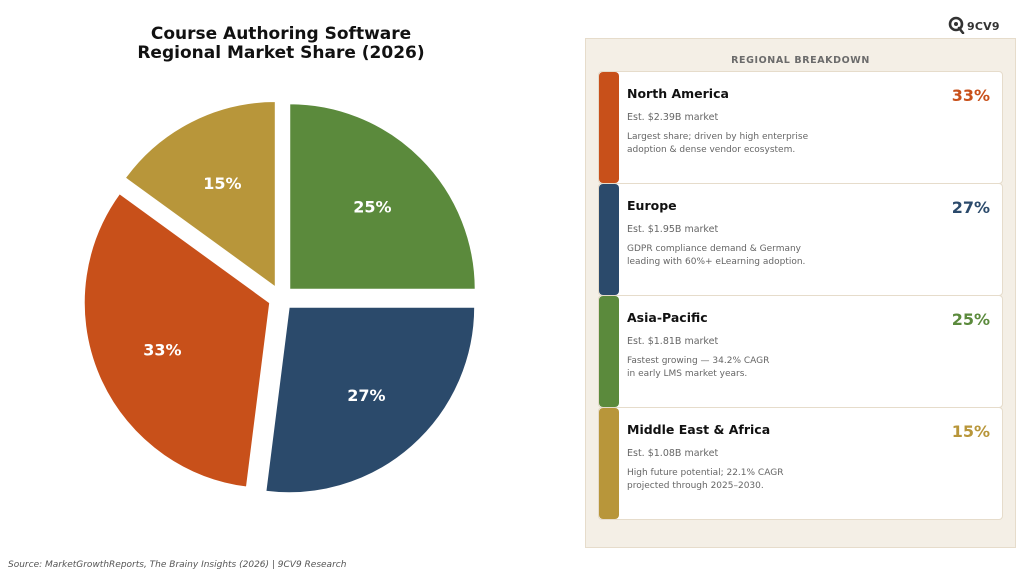 The image size is (1024, 578). Describe the element at coordinates (970, 431) in the screenshot. I see `card-percent: 15%` at that location.